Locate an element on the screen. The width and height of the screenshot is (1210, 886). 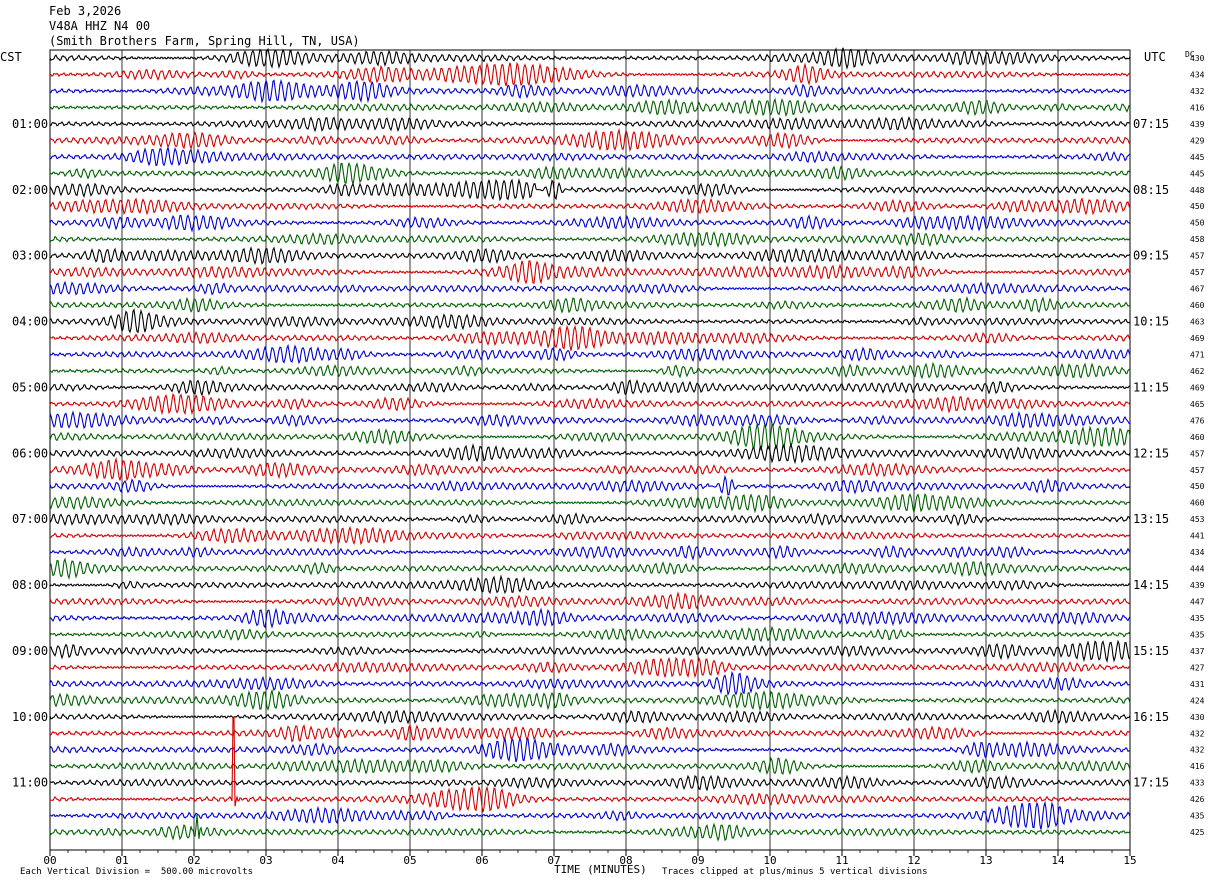
right-hour-label: 12:15 is located at coordinates (1151, 453).